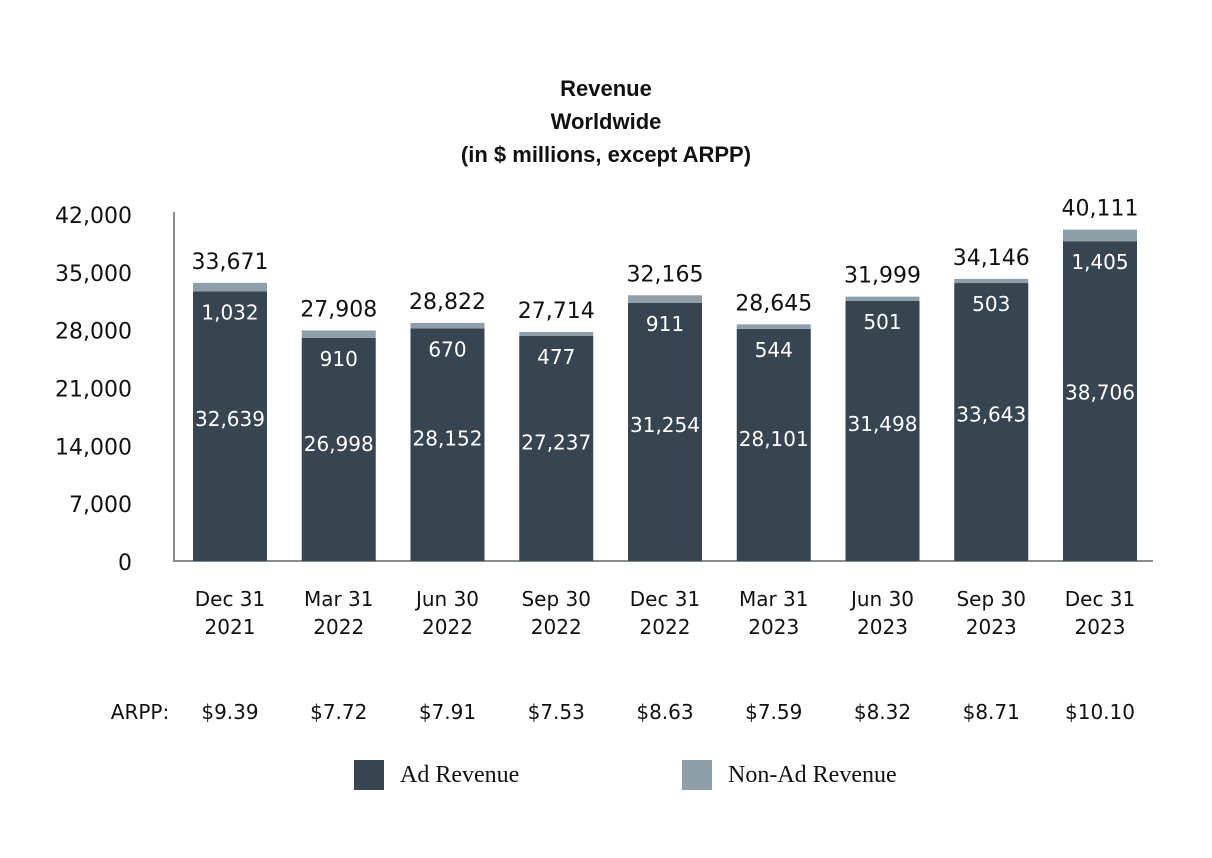 Image resolution: width=1212 pixels, height=858 pixels. Describe the element at coordinates (882, 712) in the screenshot. I see `arpp-value: $8.32` at that location.